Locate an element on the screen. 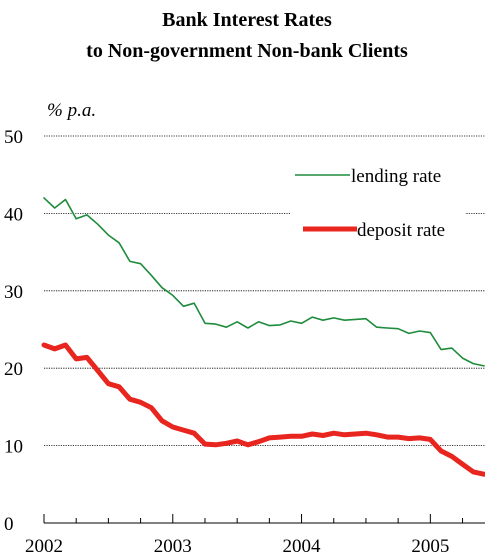 The height and width of the screenshot is (555, 485). x-tick-label: 2002 is located at coordinates (44, 545).